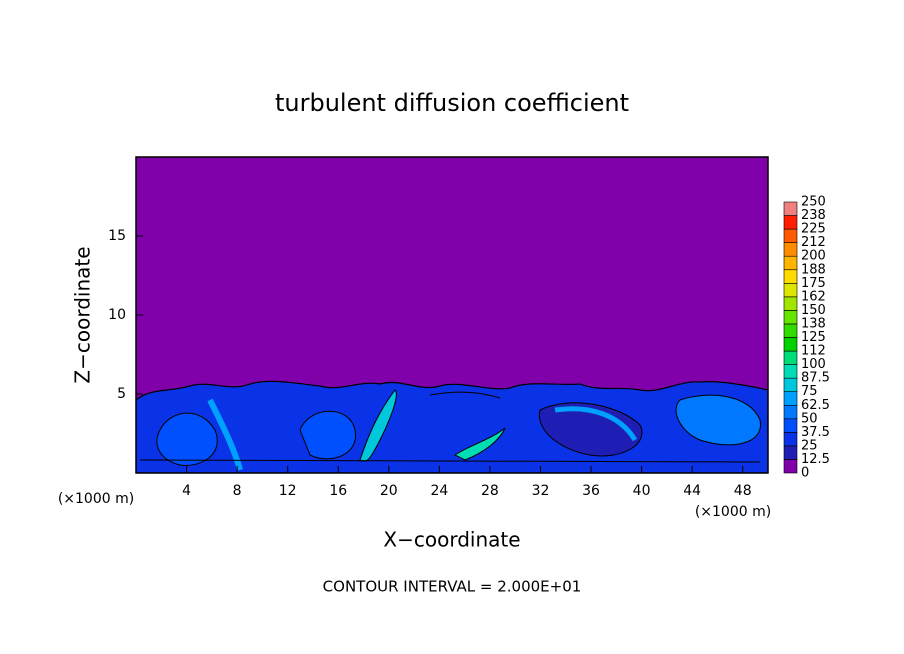 The width and height of the screenshot is (904, 654). I want to click on y-tick-label: 10, so click(117, 315).